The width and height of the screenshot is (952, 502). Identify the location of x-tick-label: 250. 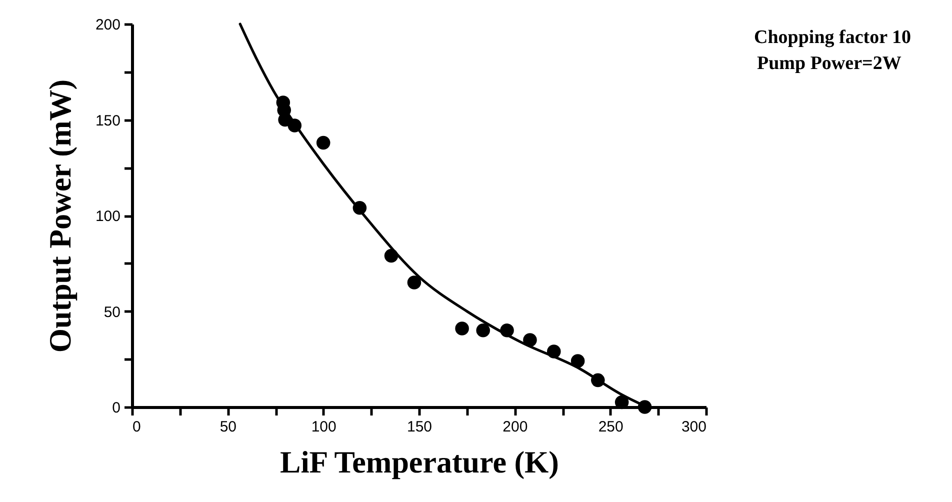
(611, 427).